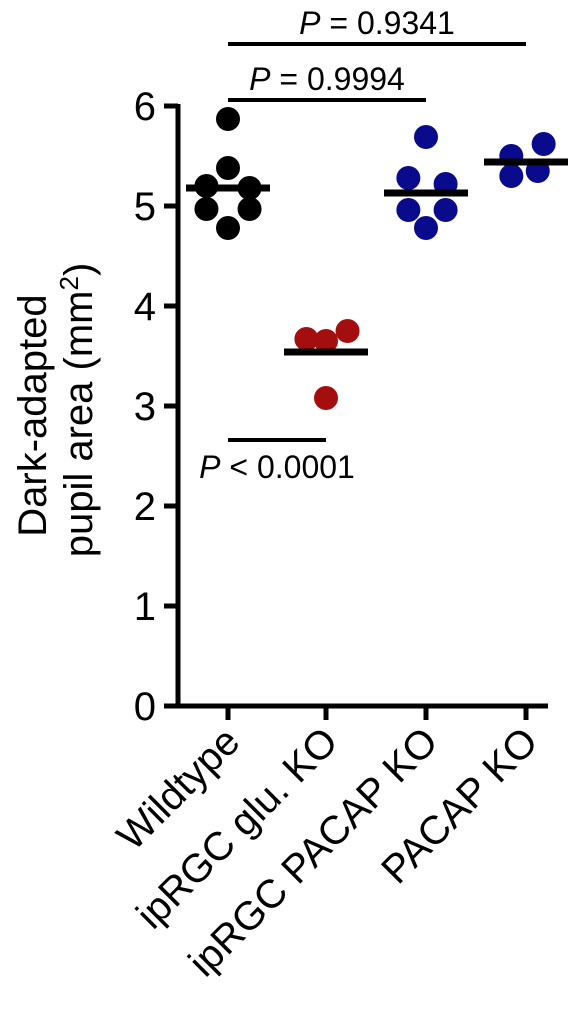 Image resolution: width=568 pixels, height=1020 pixels. Describe the element at coordinates (145, 607) in the screenshot. I see `y-tick-label: 1` at that location.